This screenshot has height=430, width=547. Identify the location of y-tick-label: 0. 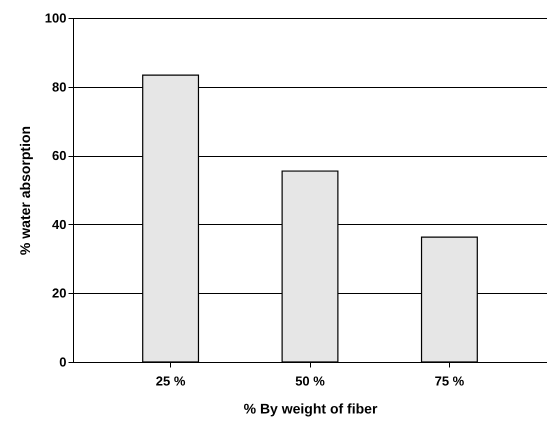
(62, 362).